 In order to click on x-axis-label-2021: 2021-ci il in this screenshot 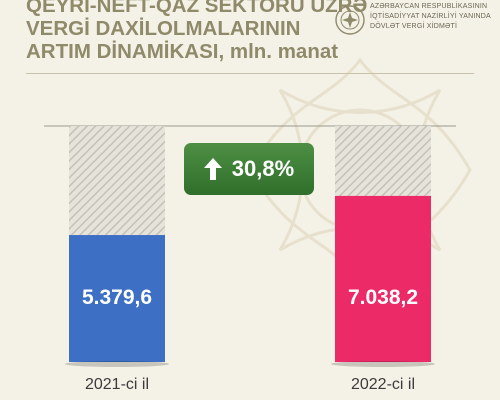, I will do `click(117, 384)`.